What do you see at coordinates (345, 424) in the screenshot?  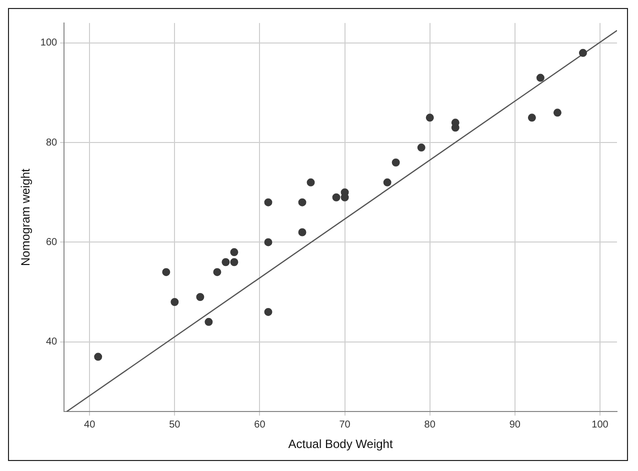 I see `x-tick-label: 70` at bounding box center [345, 424].